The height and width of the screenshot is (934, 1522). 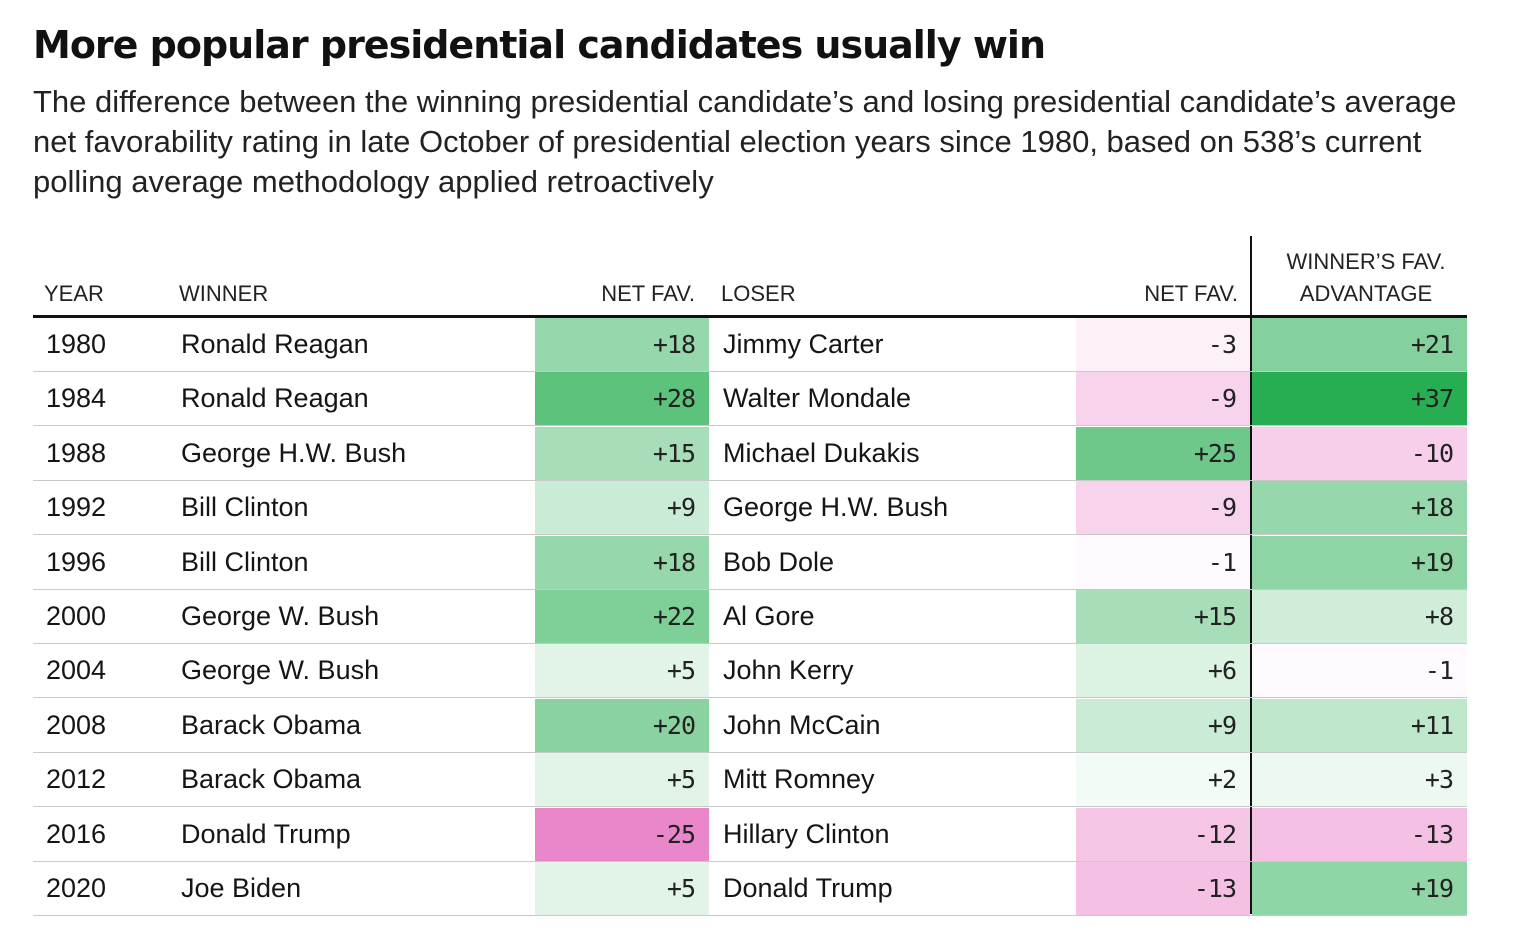 What do you see at coordinates (622, 508) in the screenshot?
I see `winner-net-fav-cell: +9` at bounding box center [622, 508].